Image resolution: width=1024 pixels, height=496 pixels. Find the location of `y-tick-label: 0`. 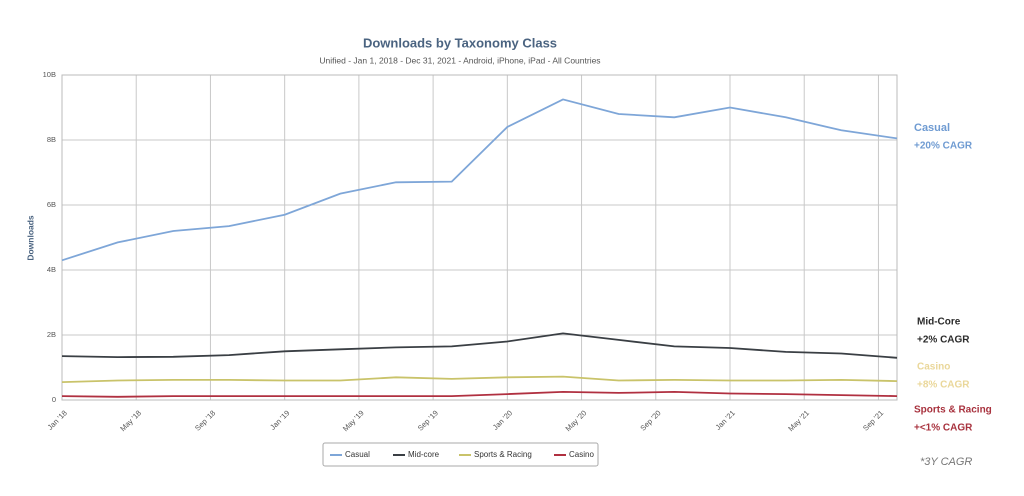

y-tick-label: 0 is located at coordinates (54, 399).